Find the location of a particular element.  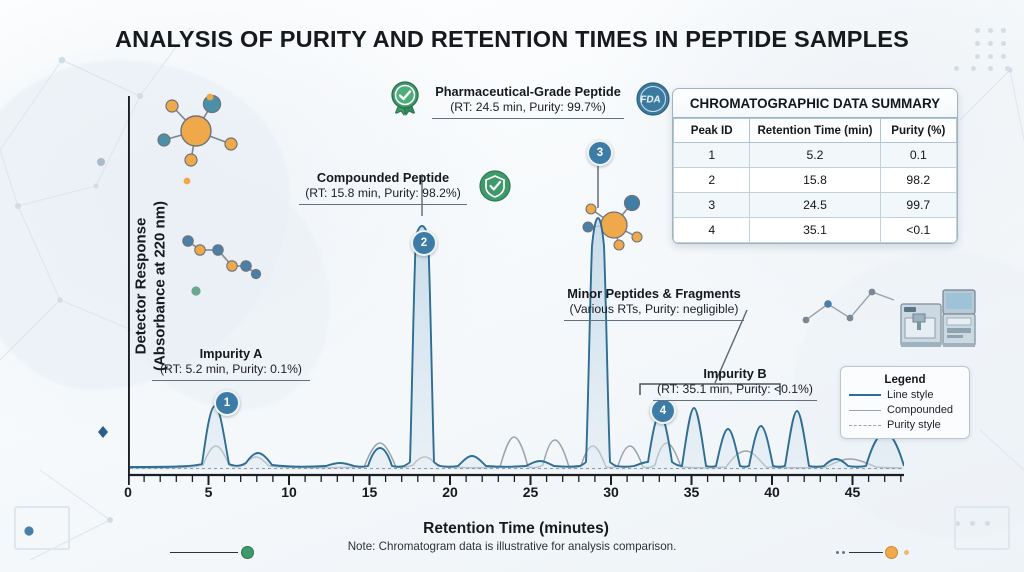

cell-peak-id: 2 is located at coordinates (712, 180).